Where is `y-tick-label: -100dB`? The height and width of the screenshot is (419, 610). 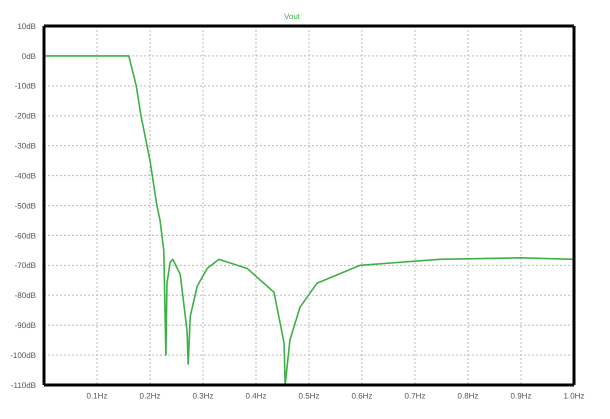
y-tick-label: -100dB is located at coordinates (23, 355).